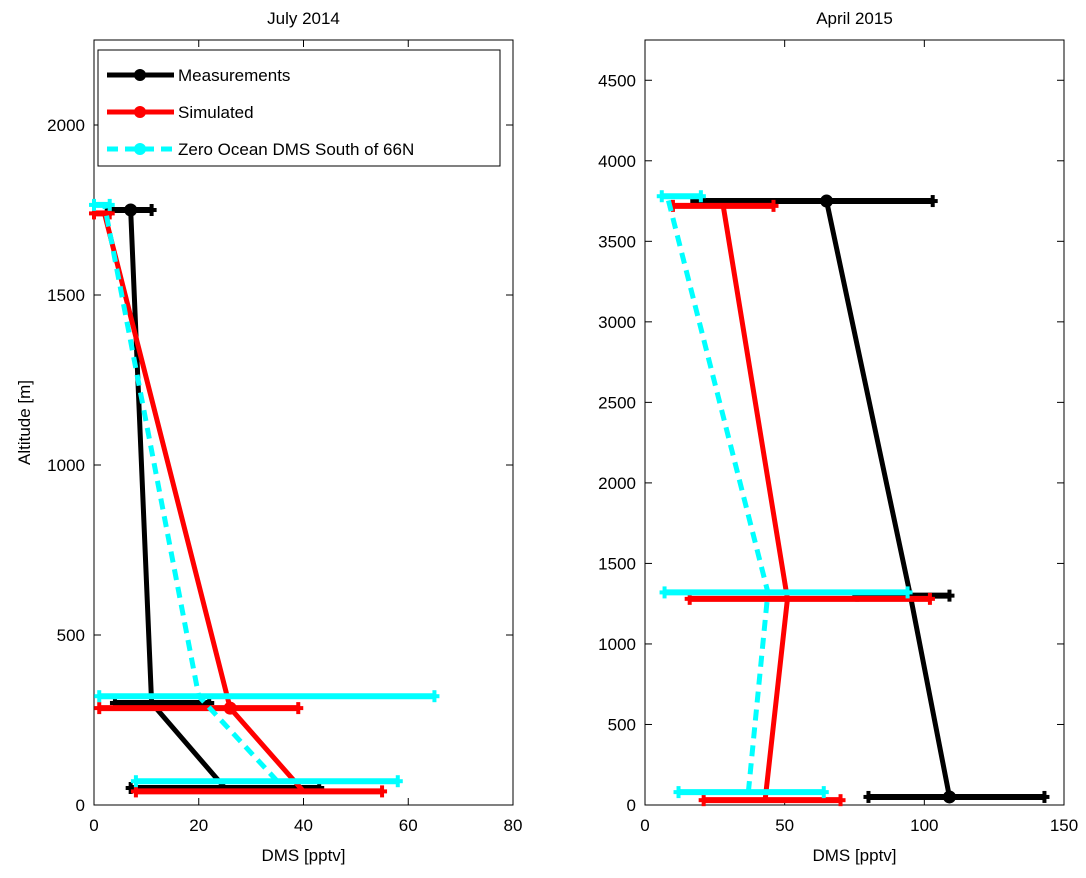  Describe the element at coordinates (24, 422) in the screenshot. I see `y-axis-label: Altitude [m]` at that location.